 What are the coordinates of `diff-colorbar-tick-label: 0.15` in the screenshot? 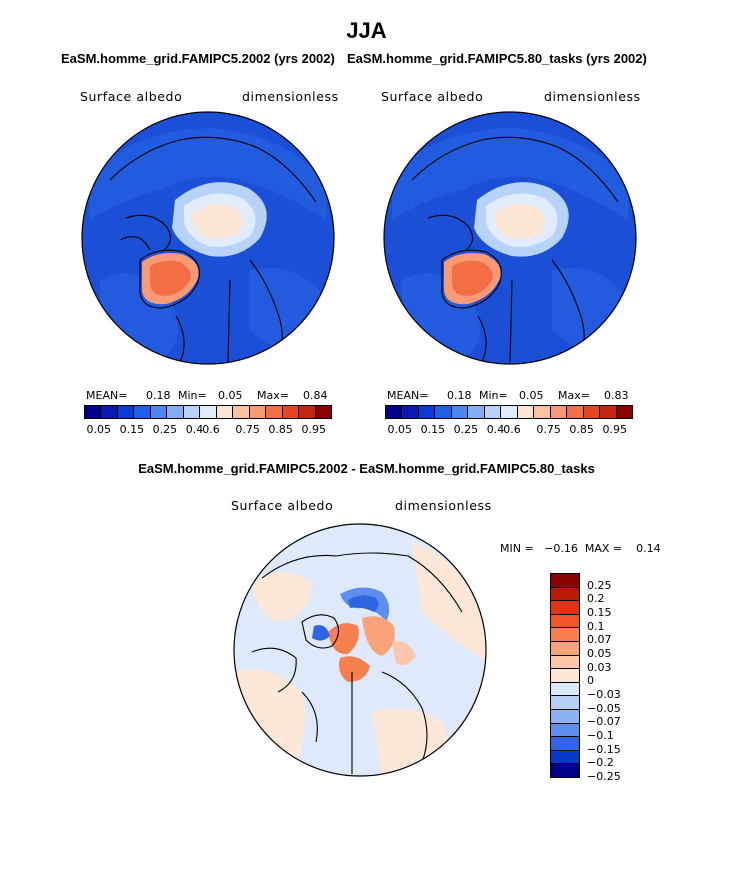 It's located at (599, 612).